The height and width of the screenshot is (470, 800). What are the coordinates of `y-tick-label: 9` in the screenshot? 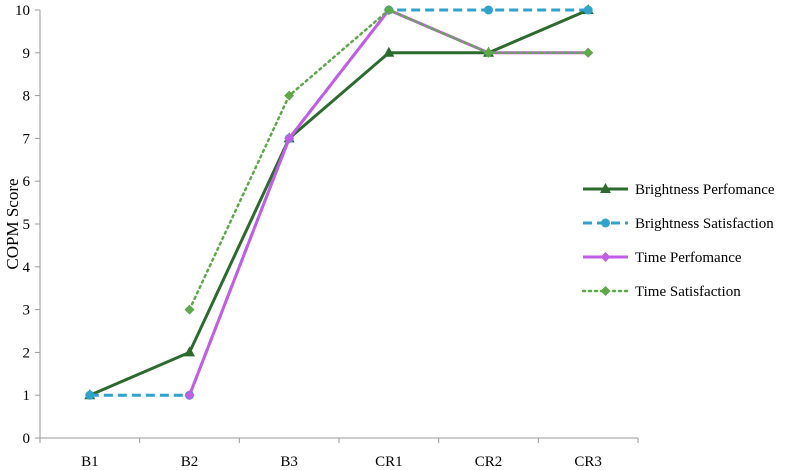 It's located at (27, 54).